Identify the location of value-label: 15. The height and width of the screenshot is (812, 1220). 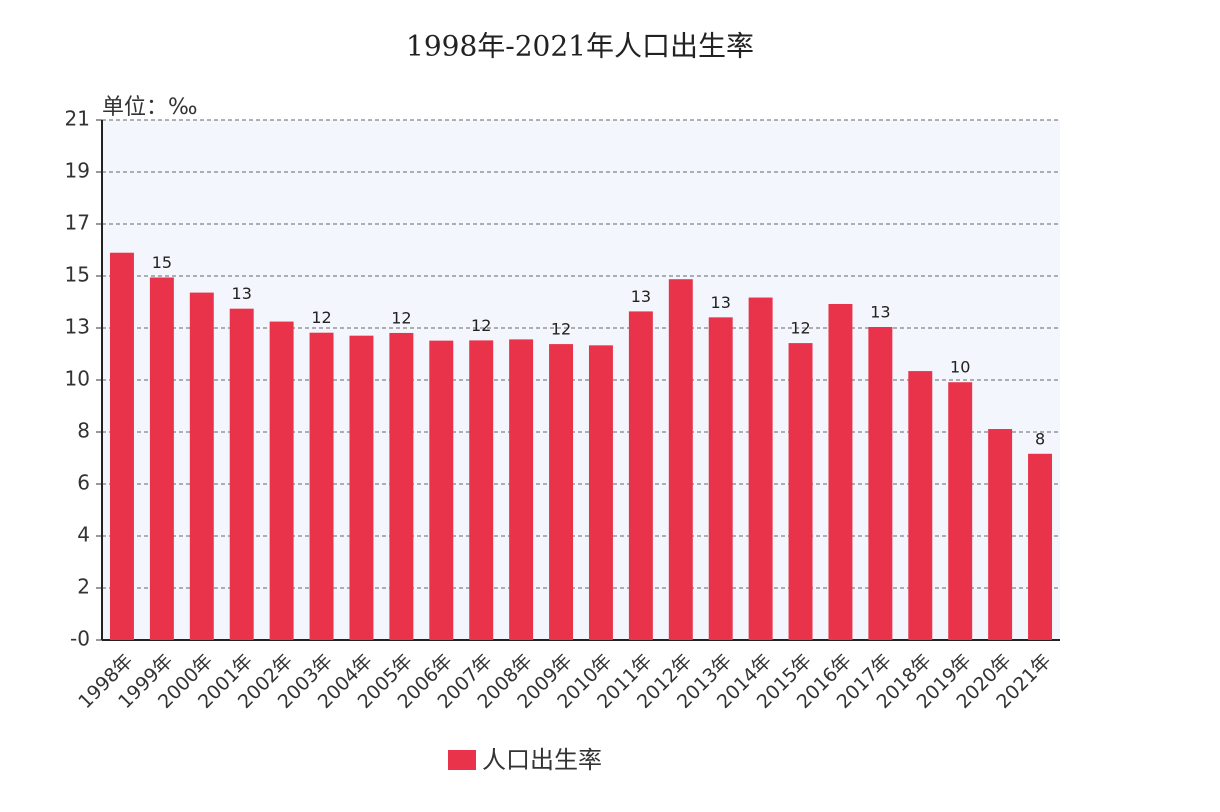
(162, 262).